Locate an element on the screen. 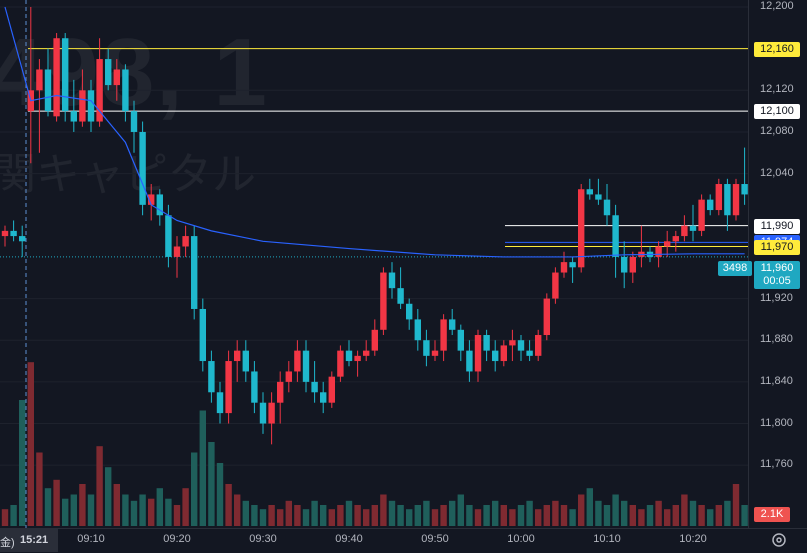 The image size is (807, 553). y-tick-label: 11,800 is located at coordinates (776, 422).